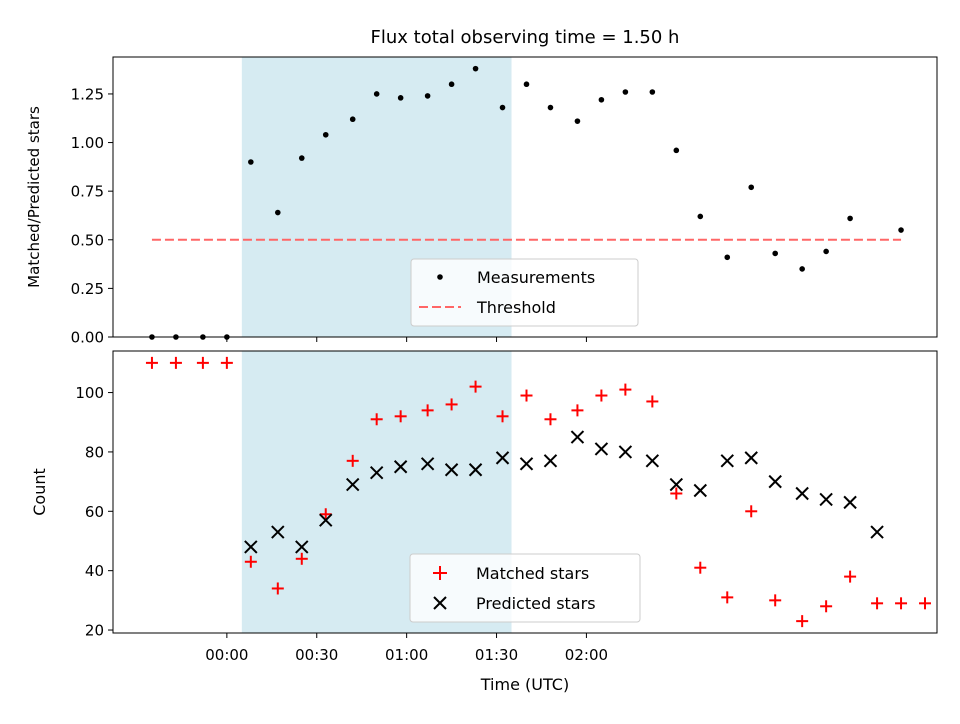  What do you see at coordinates (440, 573) in the screenshot?
I see `legend-matched-marker` at bounding box center [440, 573].